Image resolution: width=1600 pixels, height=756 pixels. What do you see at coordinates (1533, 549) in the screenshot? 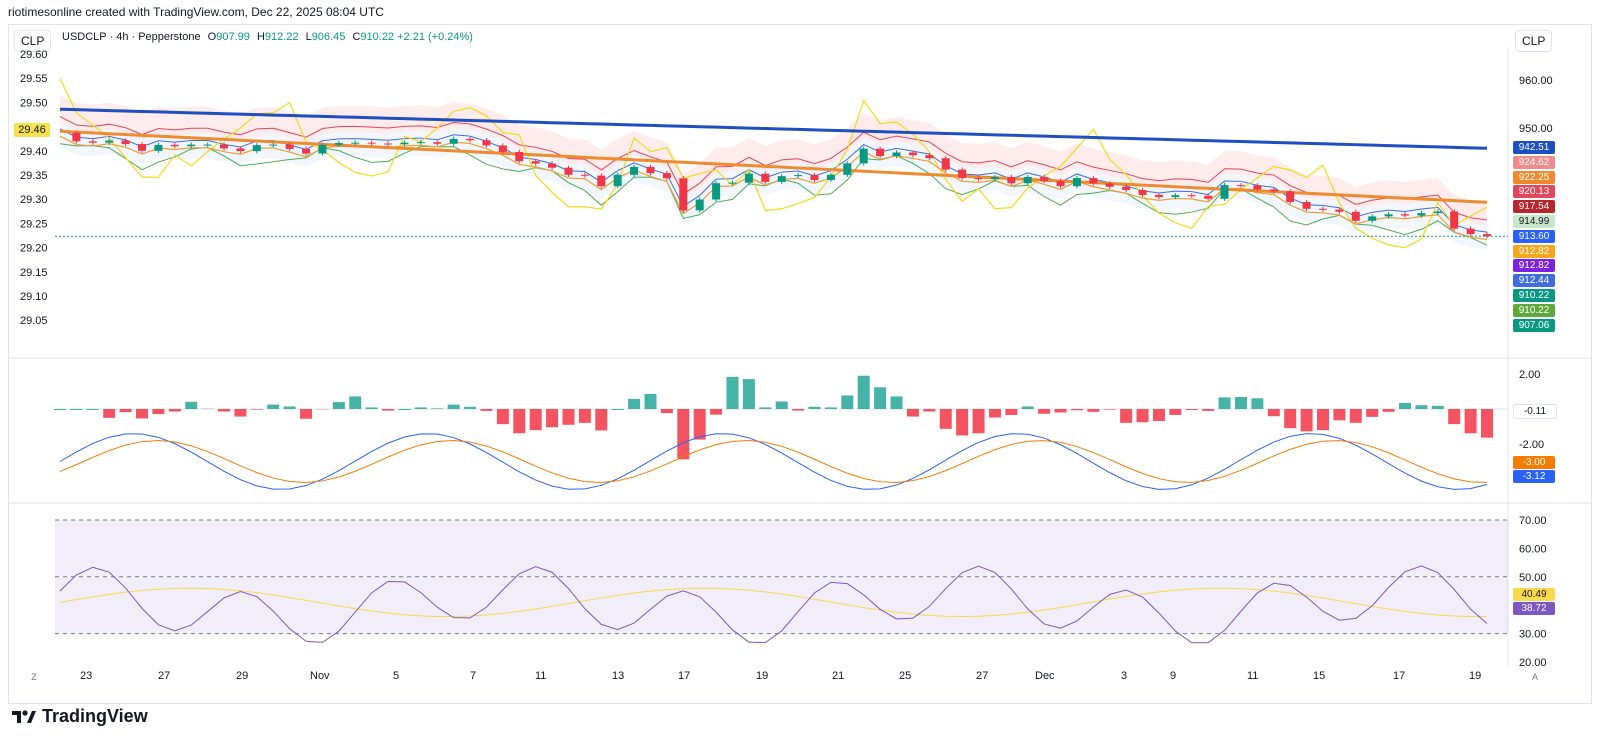
I see `rsi-axis-tick: 60.00` at bounding box center [1533, 549].